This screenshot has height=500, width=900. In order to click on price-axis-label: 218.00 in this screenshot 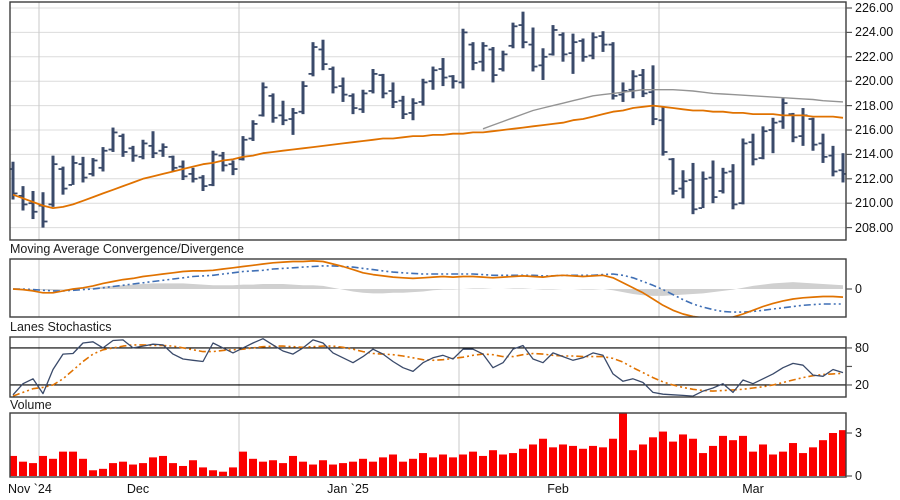, I will do `click(874, 105)`.